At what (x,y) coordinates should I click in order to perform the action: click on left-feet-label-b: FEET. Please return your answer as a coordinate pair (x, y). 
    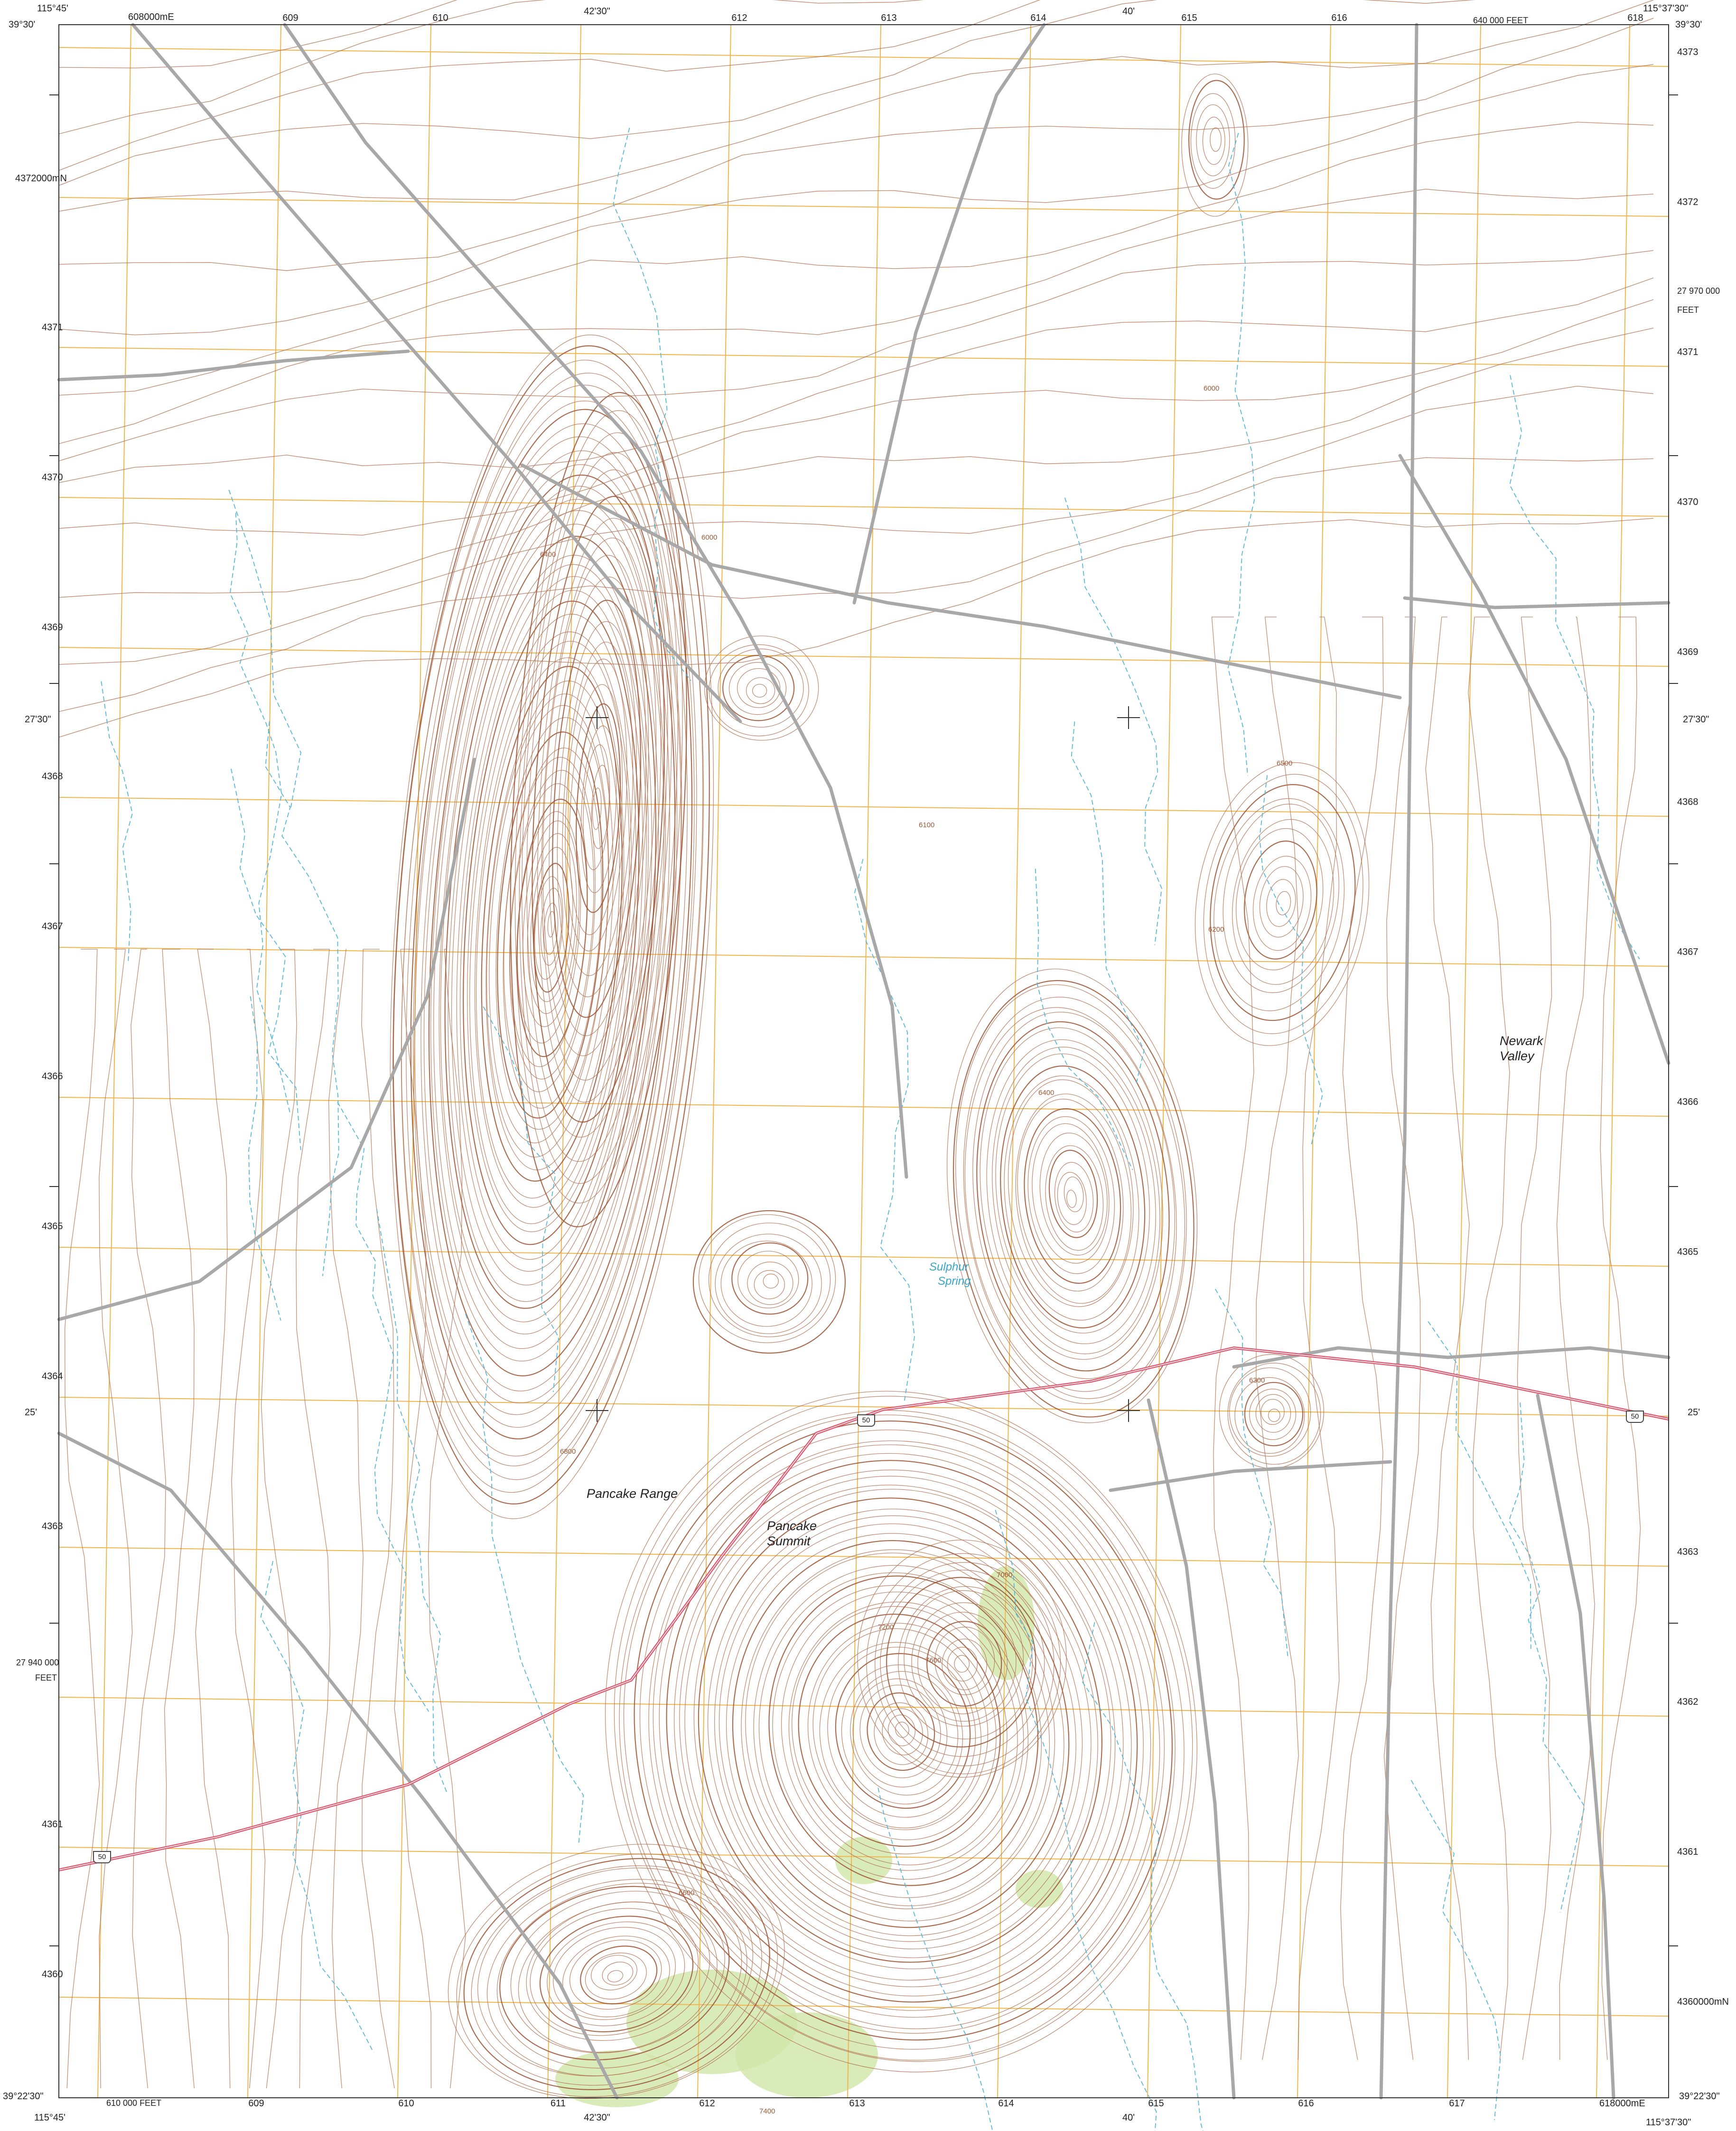
    Looking at the image, I should click on (46, 1677).